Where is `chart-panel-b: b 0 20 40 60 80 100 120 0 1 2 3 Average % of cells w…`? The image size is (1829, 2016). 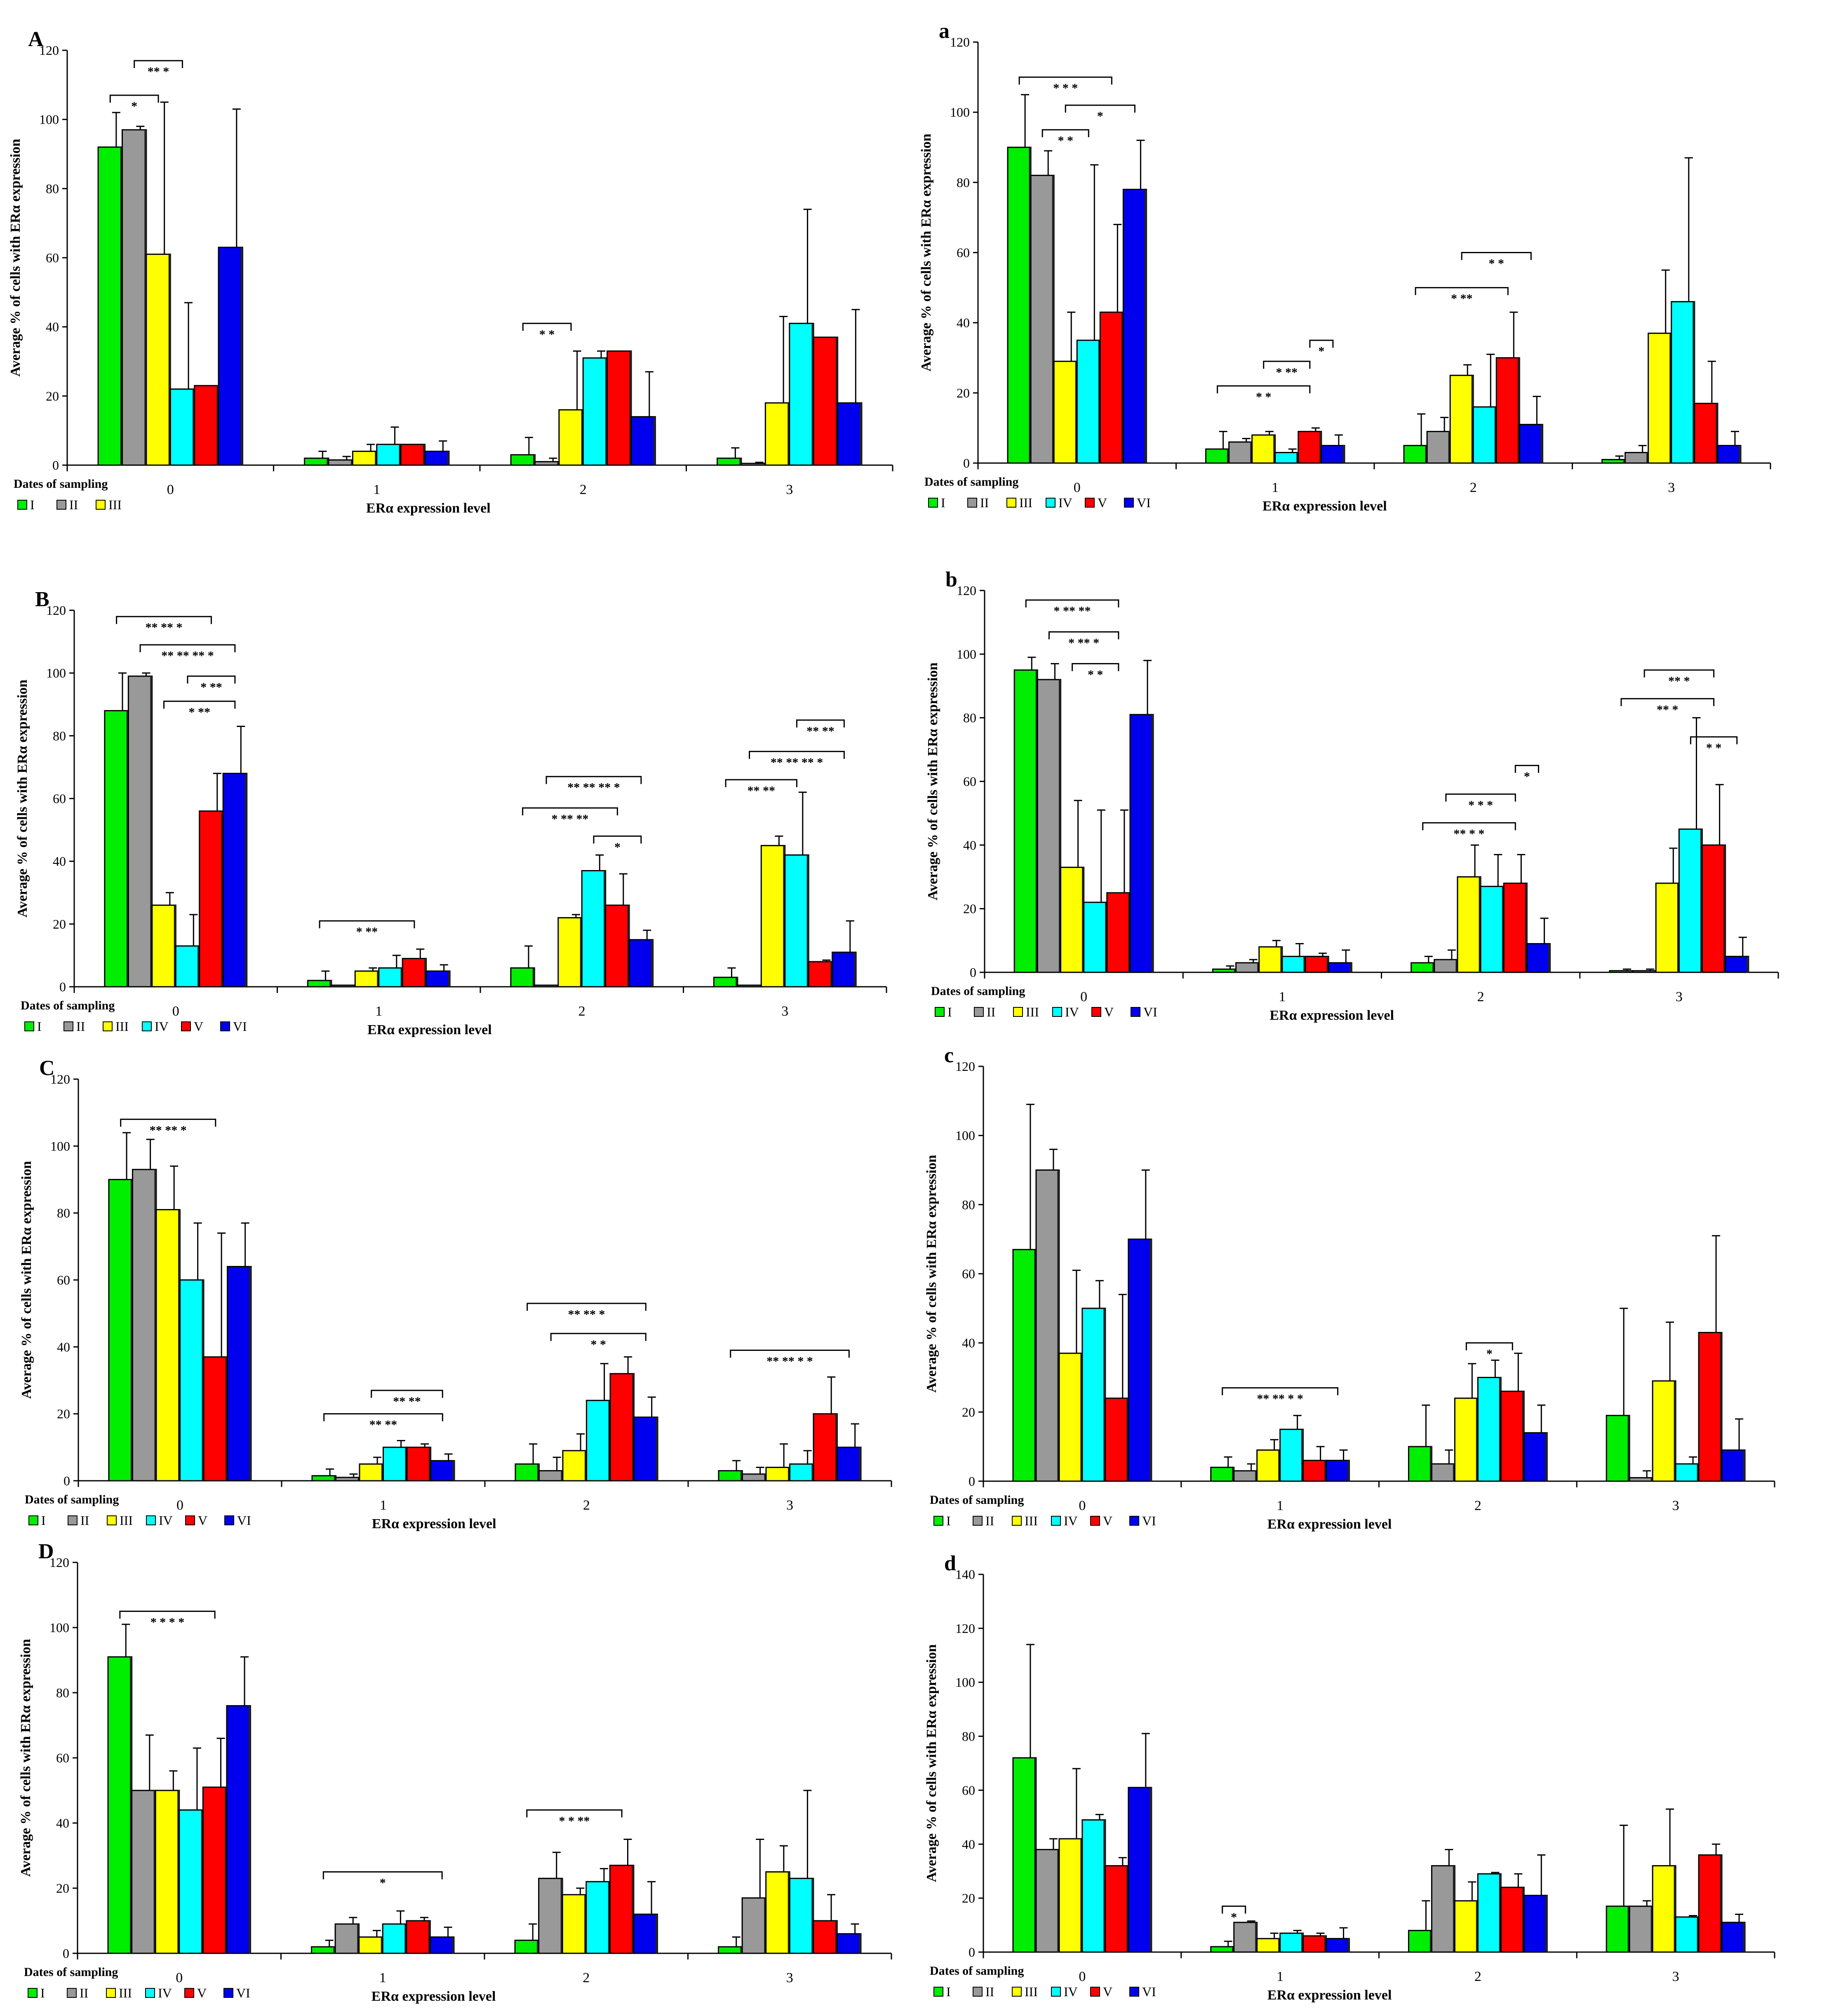
chart-panel-b: b 0 20 40 60 80 100 120 0 1 2 3 Average % of cells w… is located at coordinates (1352, 795).